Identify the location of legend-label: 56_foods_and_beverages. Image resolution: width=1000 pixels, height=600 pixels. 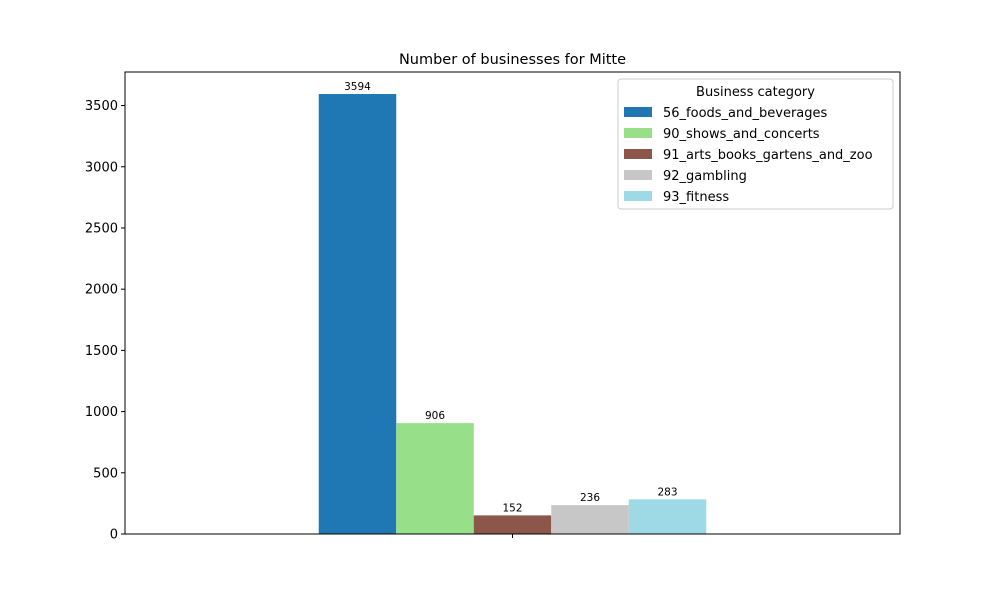
(745, 113).